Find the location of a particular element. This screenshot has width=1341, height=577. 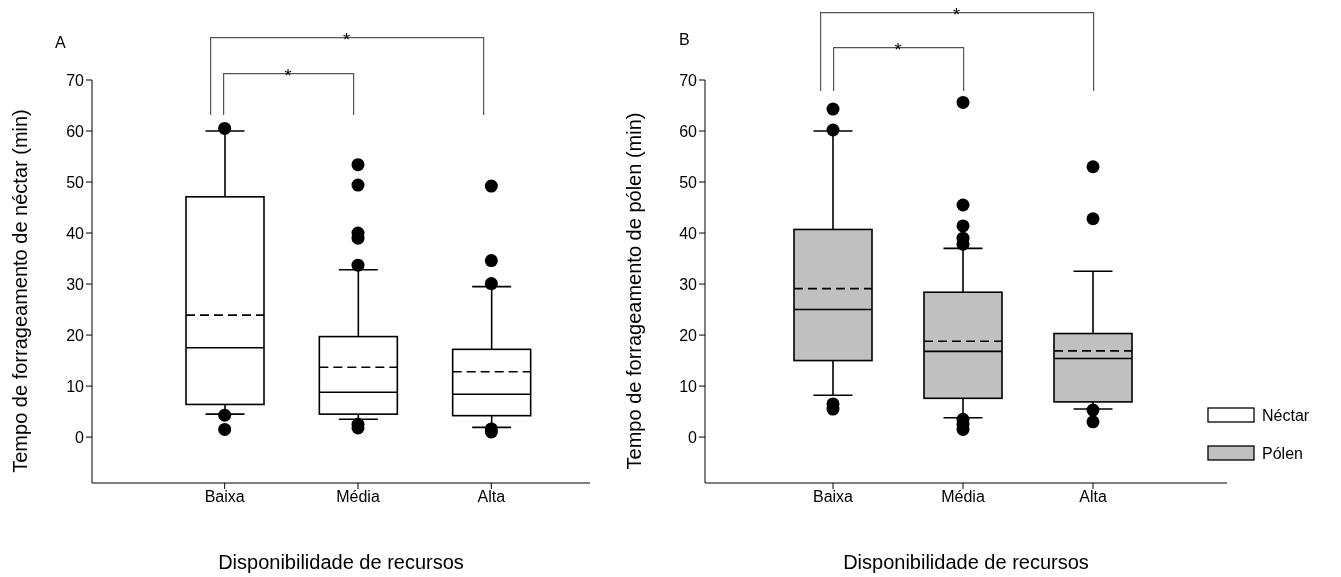

legend-label: Néctar is located at coordinates (1286, 415).